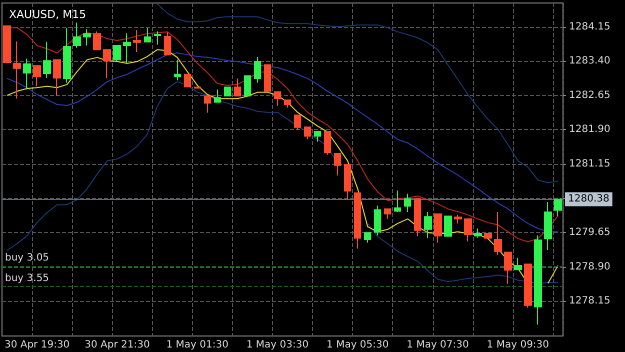  What do you see at coordinates (117, 345) in the screenshot?
I see `x-tick-label: 30 Apr 21:30` at bounding box center [117, 345].